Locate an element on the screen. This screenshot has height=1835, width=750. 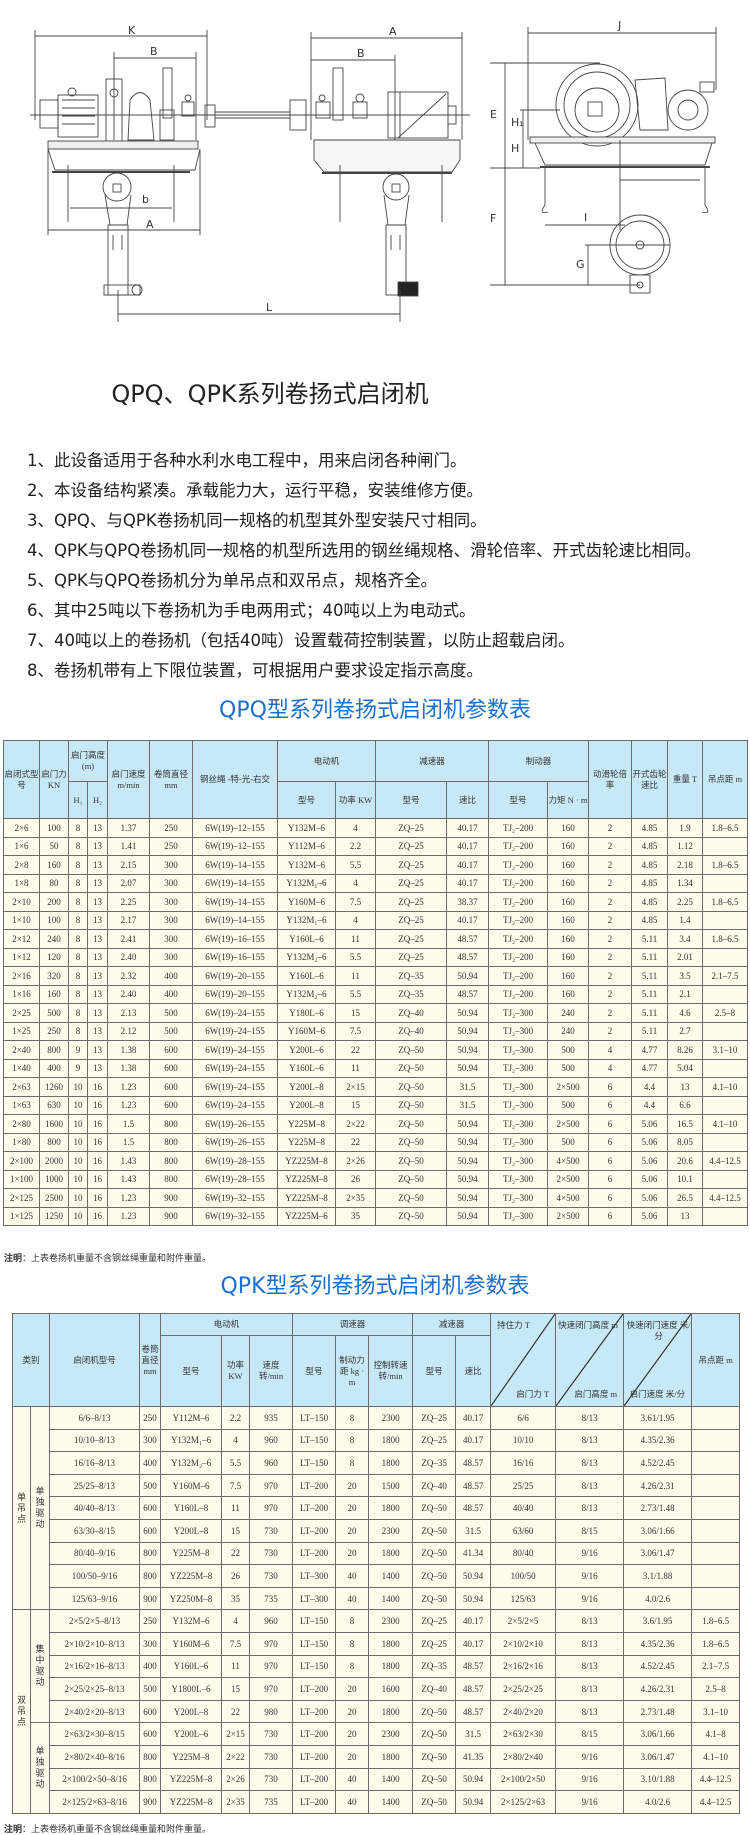
table-cell: 15 is located at coordinates (355, 1013).